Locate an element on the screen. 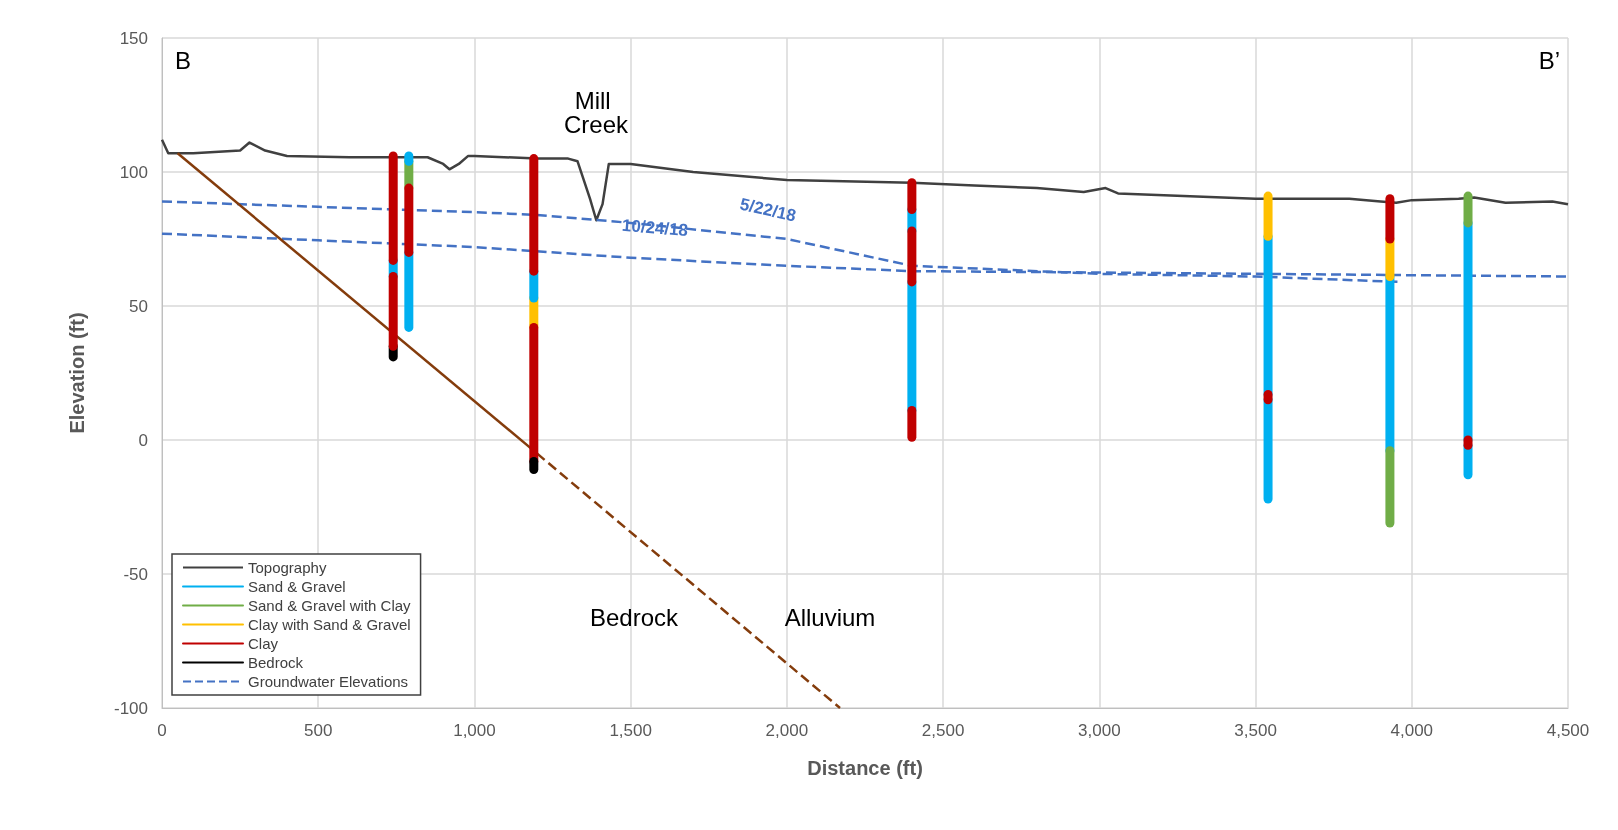 This screenshot has width=1618, height=830. y-tick-label: -50 is located at coordinates (135, 574).